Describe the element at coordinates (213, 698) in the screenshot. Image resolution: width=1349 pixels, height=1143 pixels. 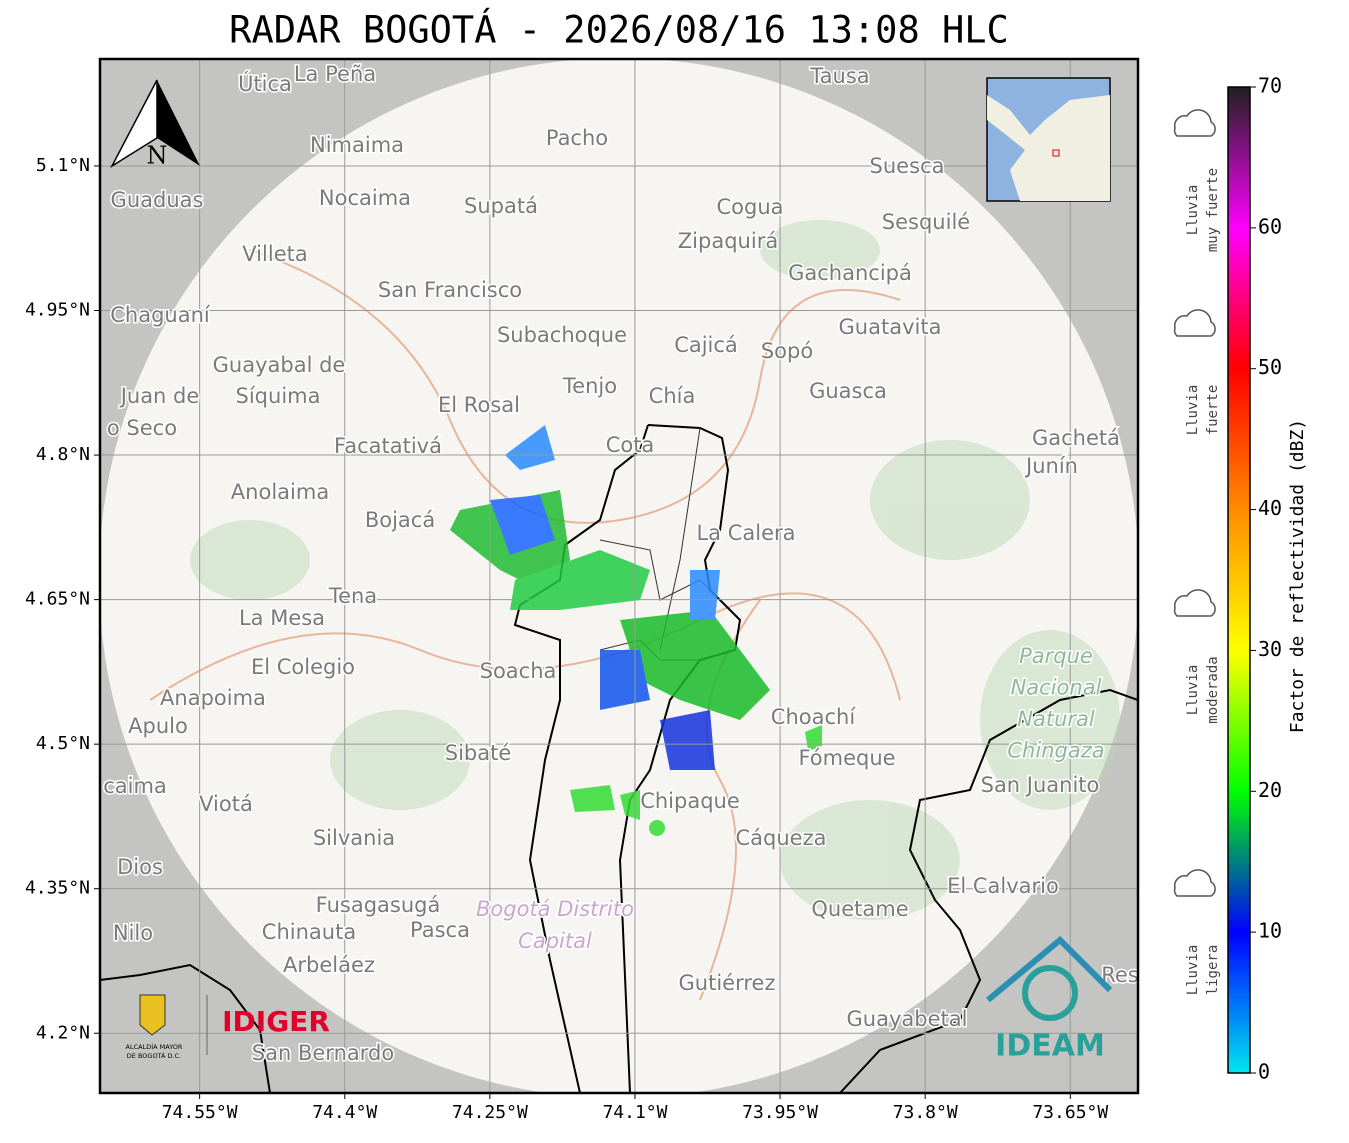
I see `place-label: Anapoima` at that location.